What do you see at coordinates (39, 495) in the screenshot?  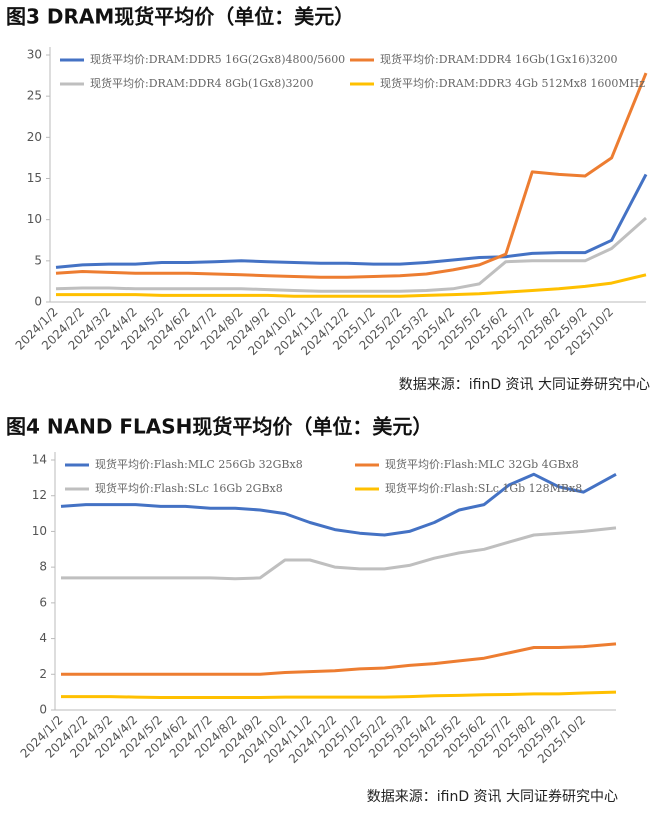 I see `y-tick-label: 12` at bounding box center [39, 495].